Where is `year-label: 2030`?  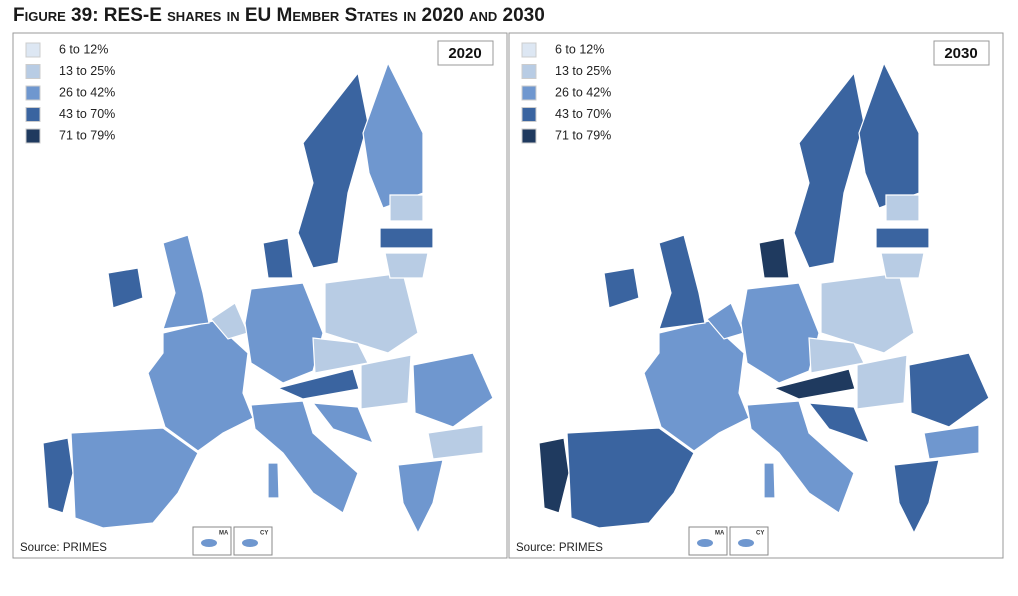
year-label: 2030 is located at coordinates (960, 53).